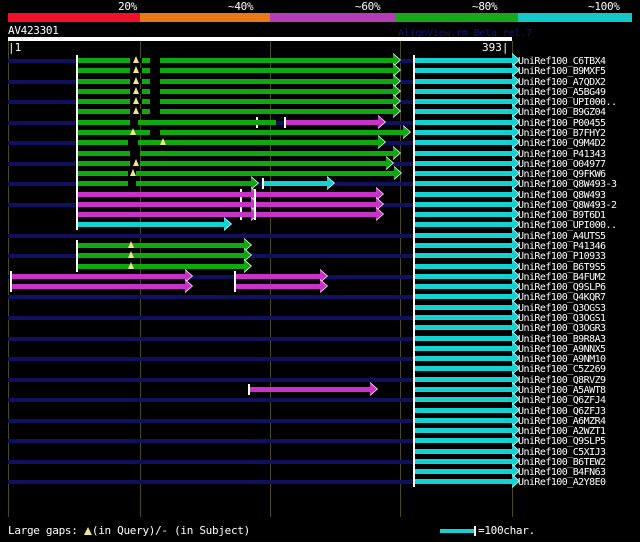 This screenshot has height=542, width=640. I want to click on subject-label: UniRef100_A2WZT1, so click(562, 432).